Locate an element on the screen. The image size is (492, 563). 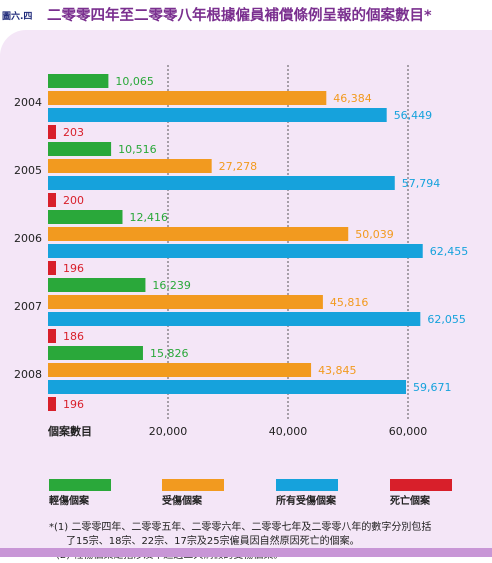
bar-minor-2005 is located at coordinates (80, 149).